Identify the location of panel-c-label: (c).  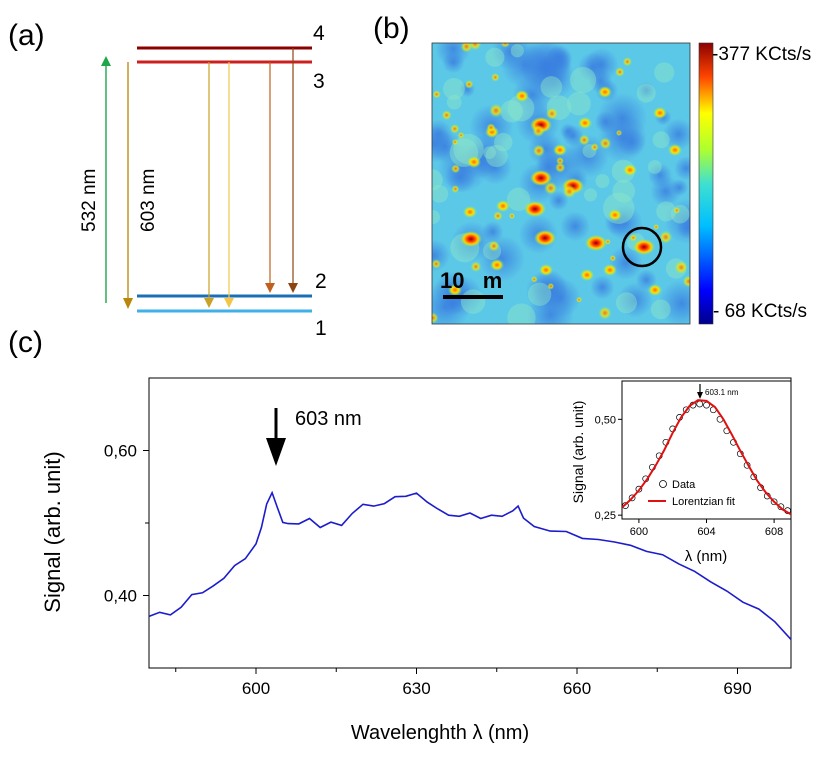
(25, 342).